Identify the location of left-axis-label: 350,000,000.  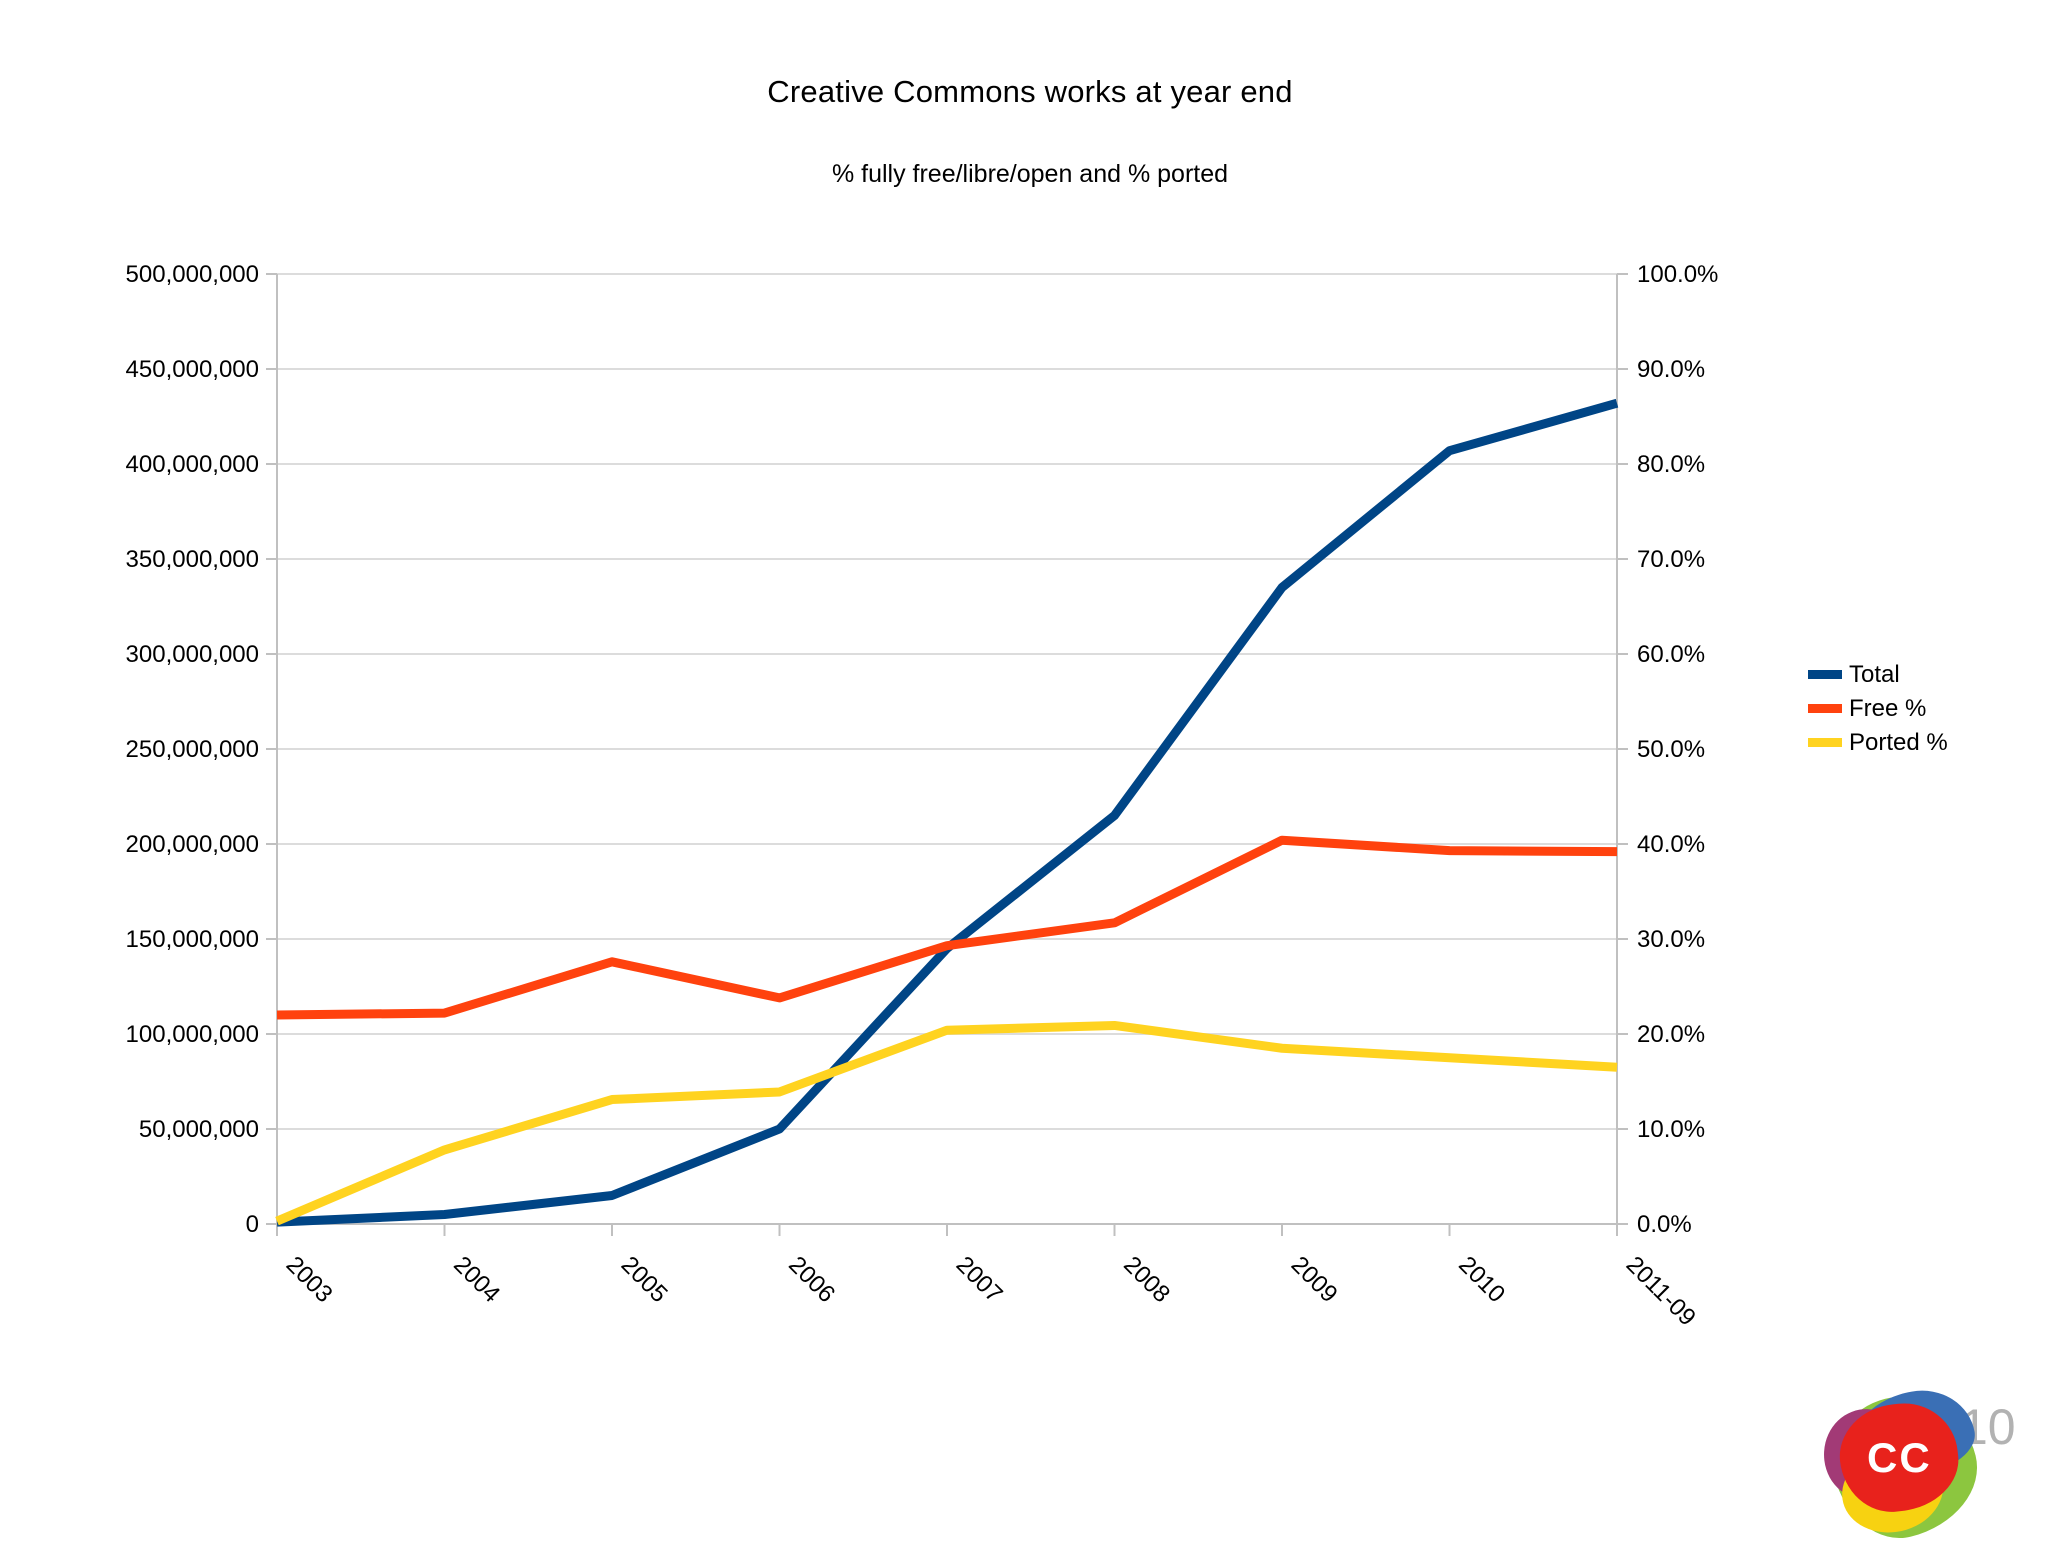
(192, 559).